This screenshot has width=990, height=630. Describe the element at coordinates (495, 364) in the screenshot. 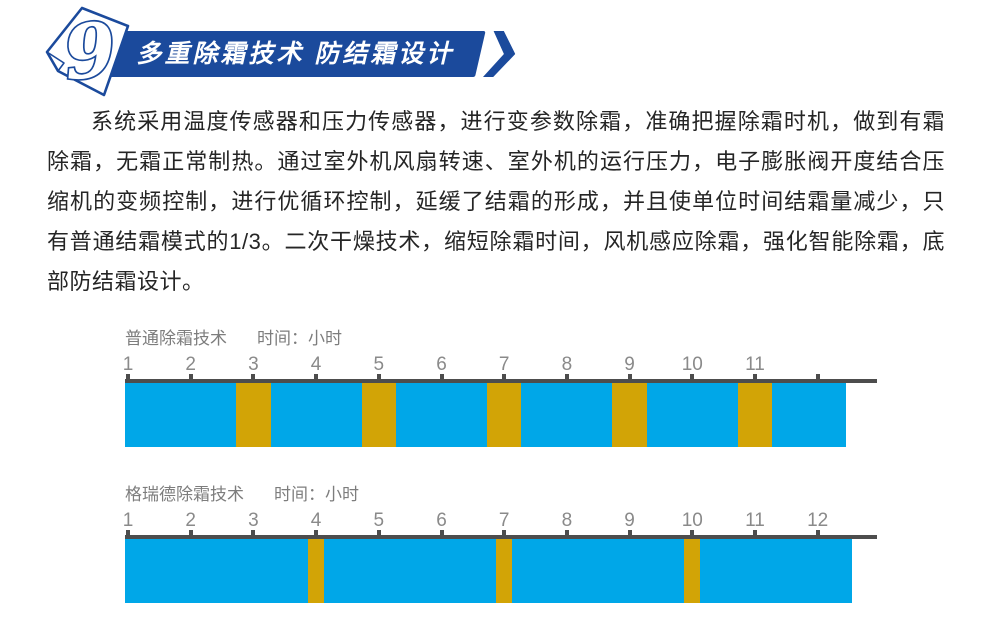

I see `tick-label-row: 1 2 3 4 5 6 7 8 9 10 11` at that location.